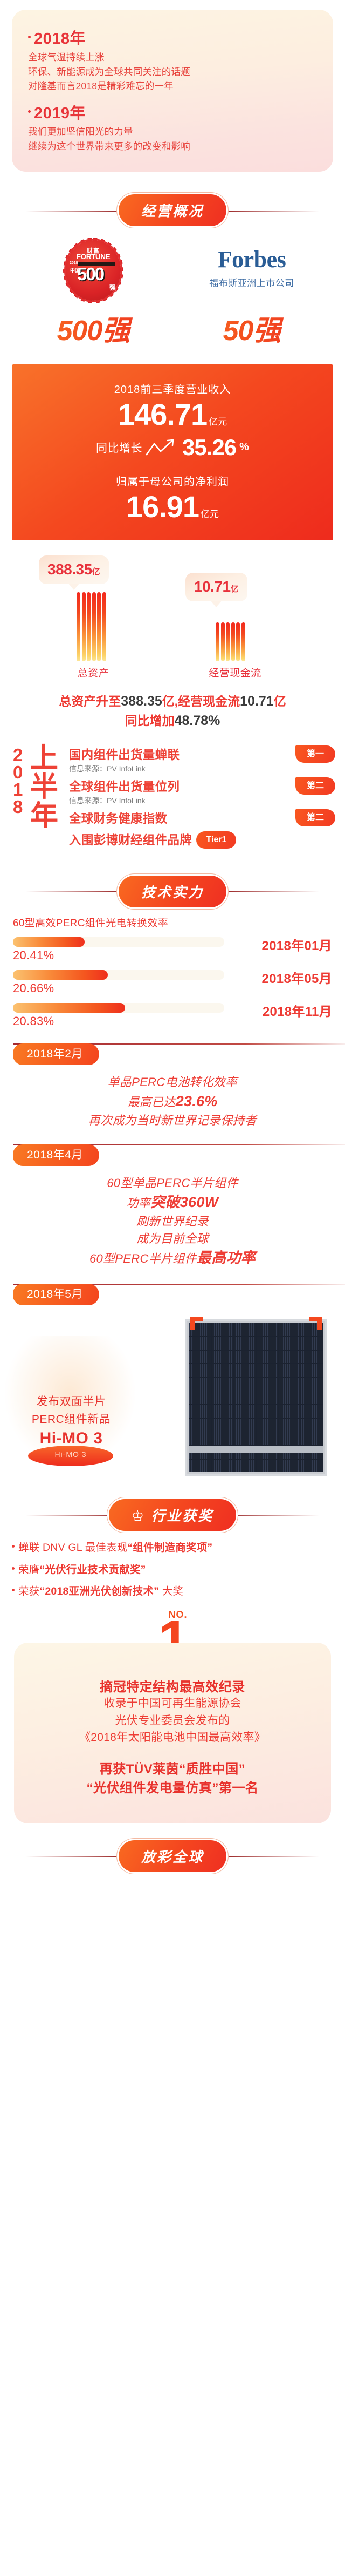 The width and height of the screenshot is (345, 2576). What do you see at coordinates (179, 1044) in the screenshot?
I see `milestone-rule` at bounding box center [179, 1044].